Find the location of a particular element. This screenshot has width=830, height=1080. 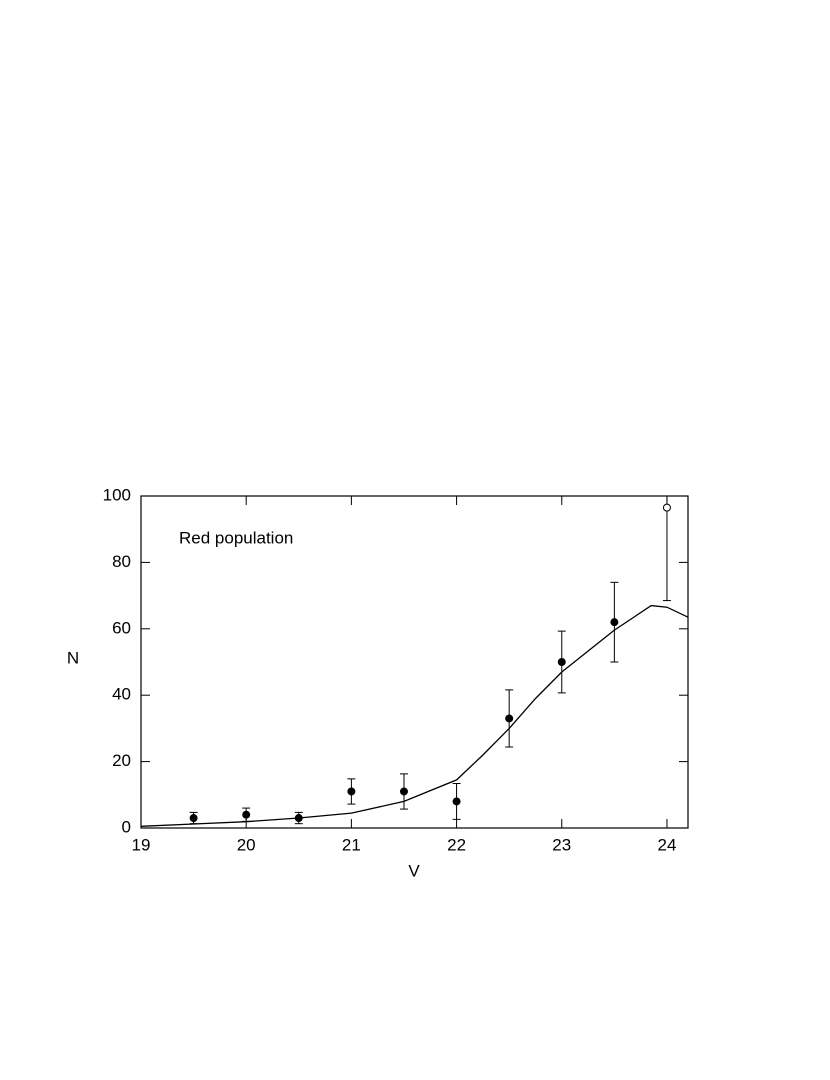

x-tick-label: 23 is located at coordinates (561, 844).